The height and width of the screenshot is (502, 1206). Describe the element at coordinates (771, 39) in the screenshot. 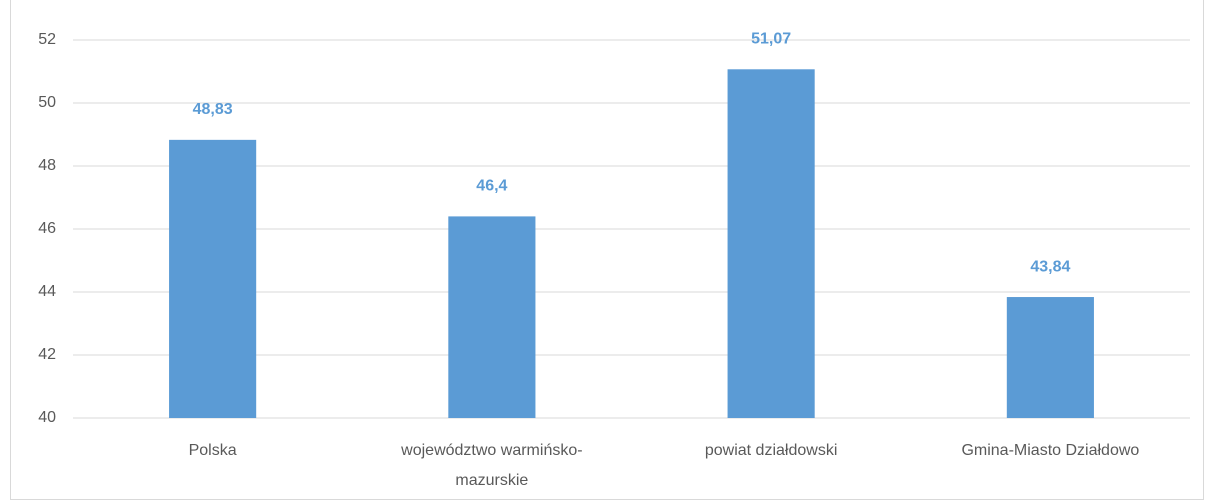

I see `data-label: 51,07` at that location.